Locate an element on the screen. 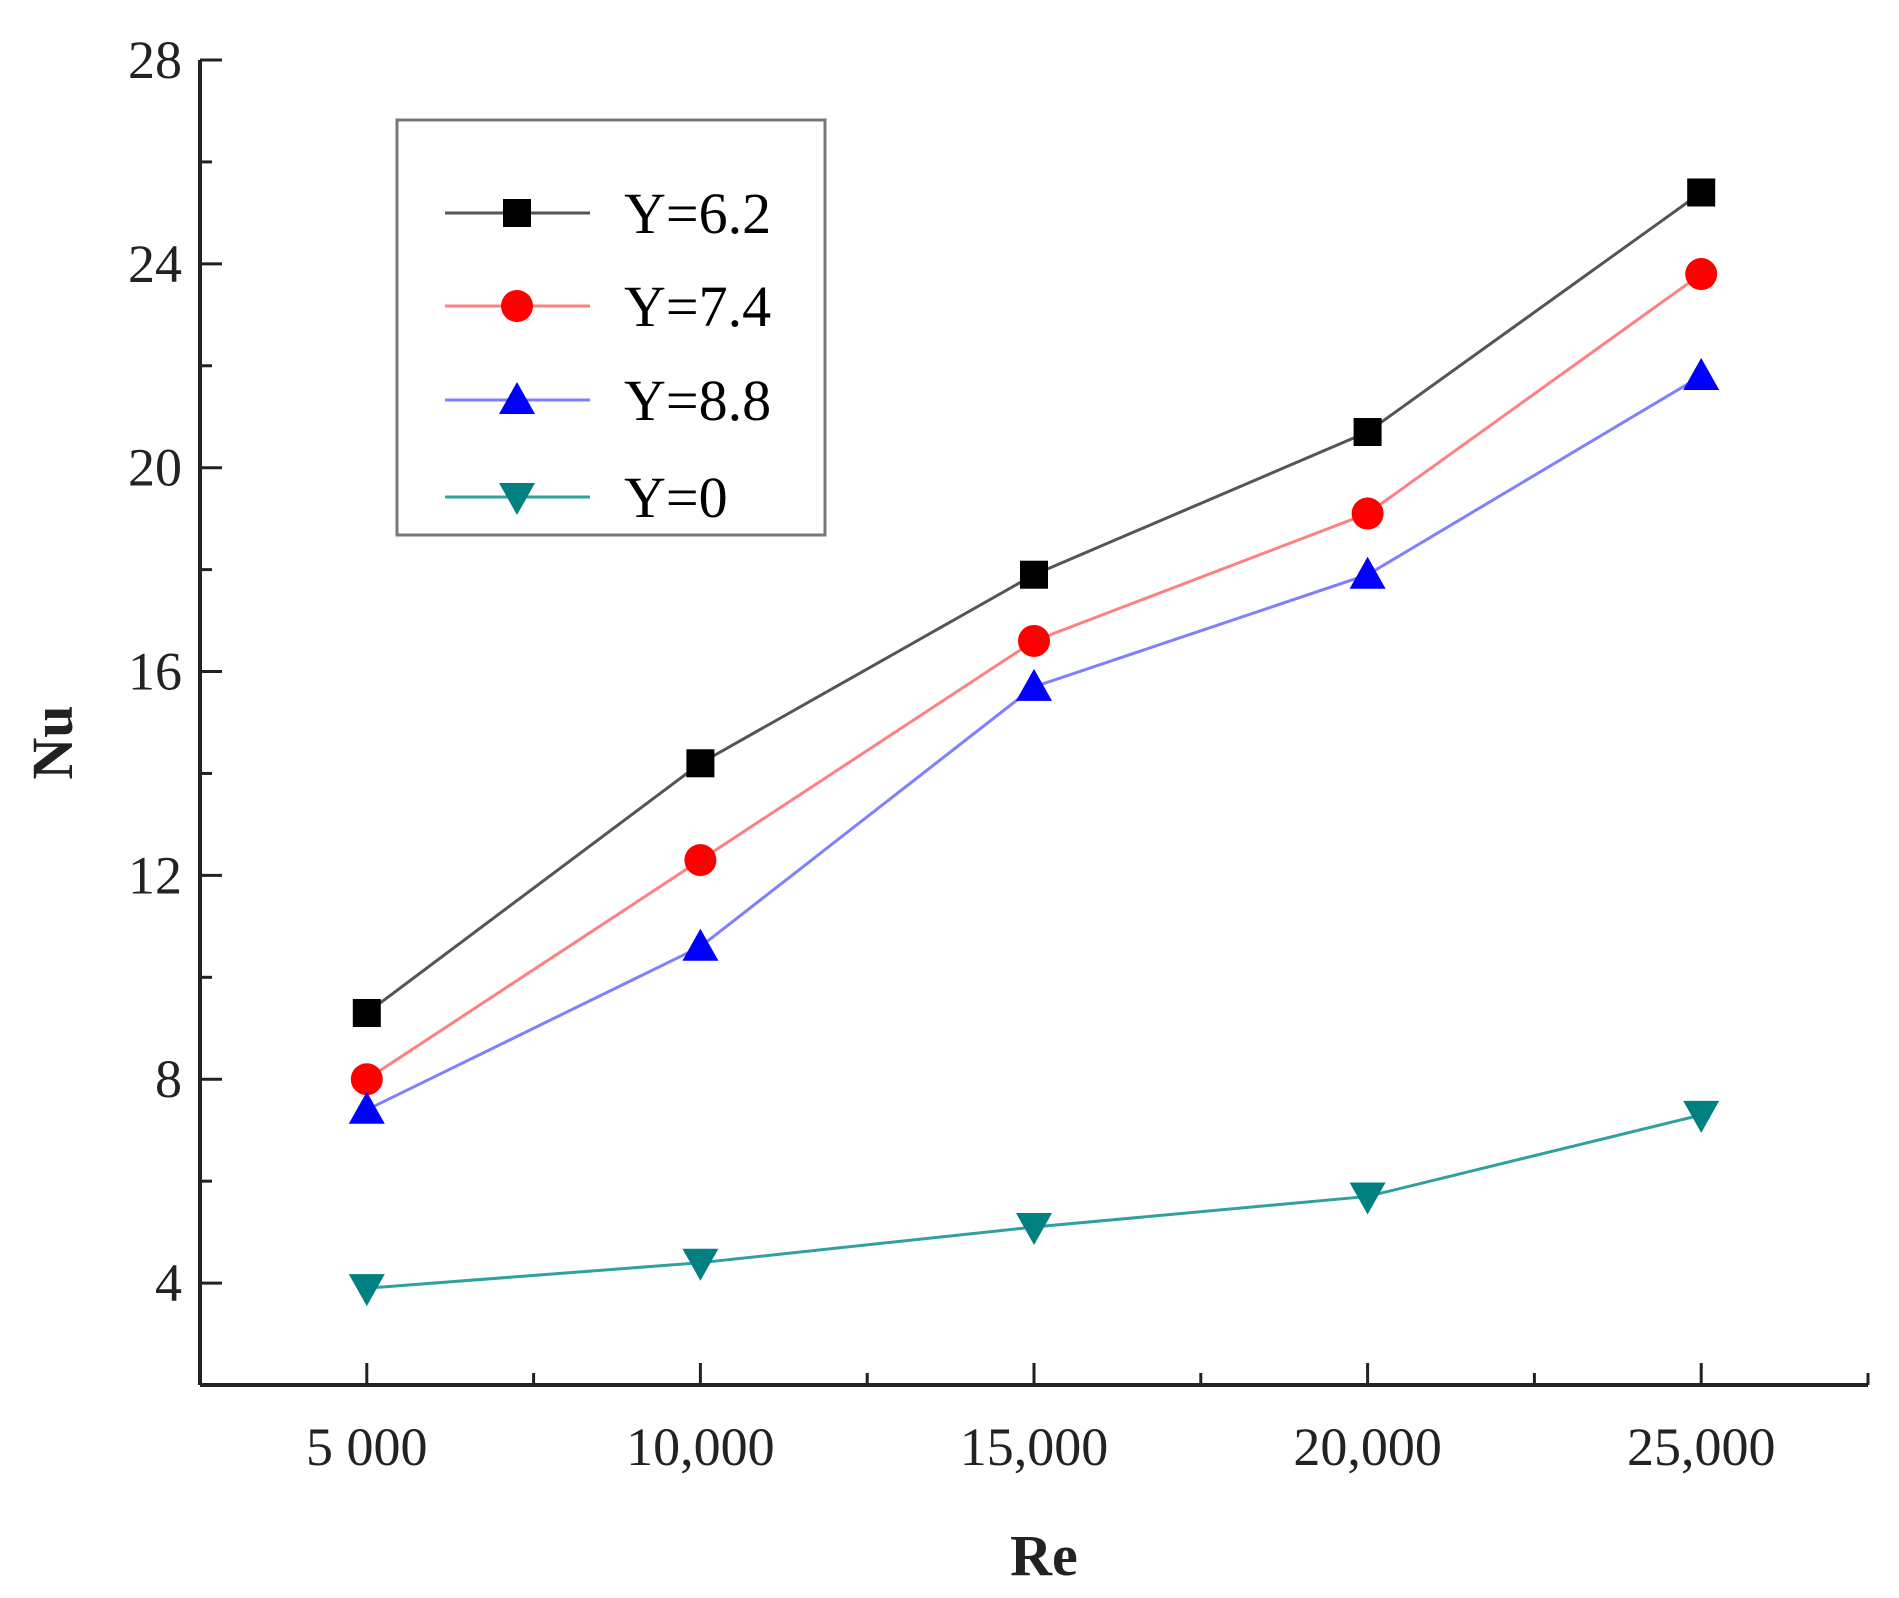 This screenshot has height=1598, width=1899. x-axis-title: Re is located at coordinates (1044, 1555).